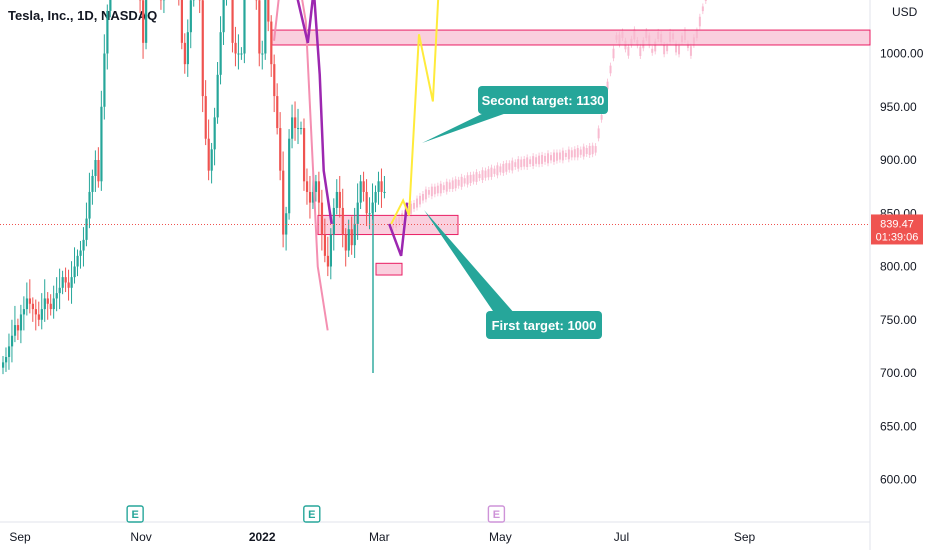 The width and height of the screenshot is (932, 550). What do you see at coordinates (621, 537) in the screenshot?
I see `x-tick-label: Jul` at bounding box center [621, 537].